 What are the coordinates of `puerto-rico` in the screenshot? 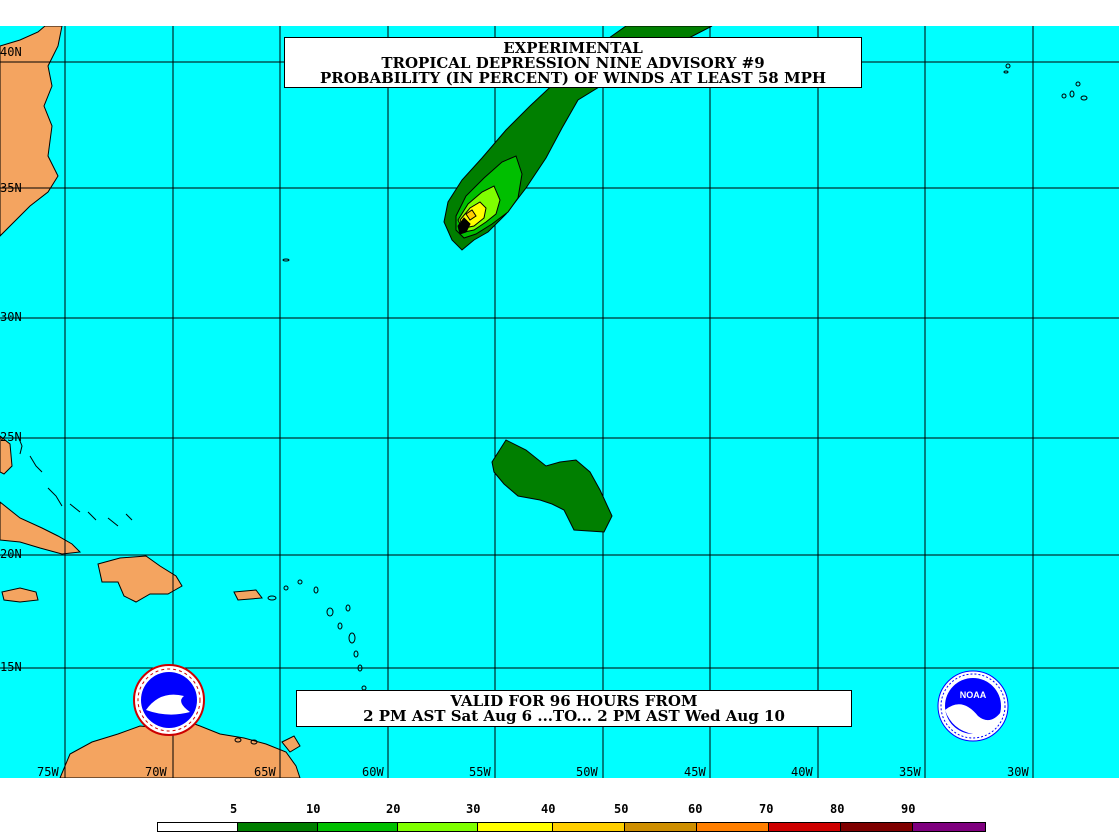 It's located at (248, 595).